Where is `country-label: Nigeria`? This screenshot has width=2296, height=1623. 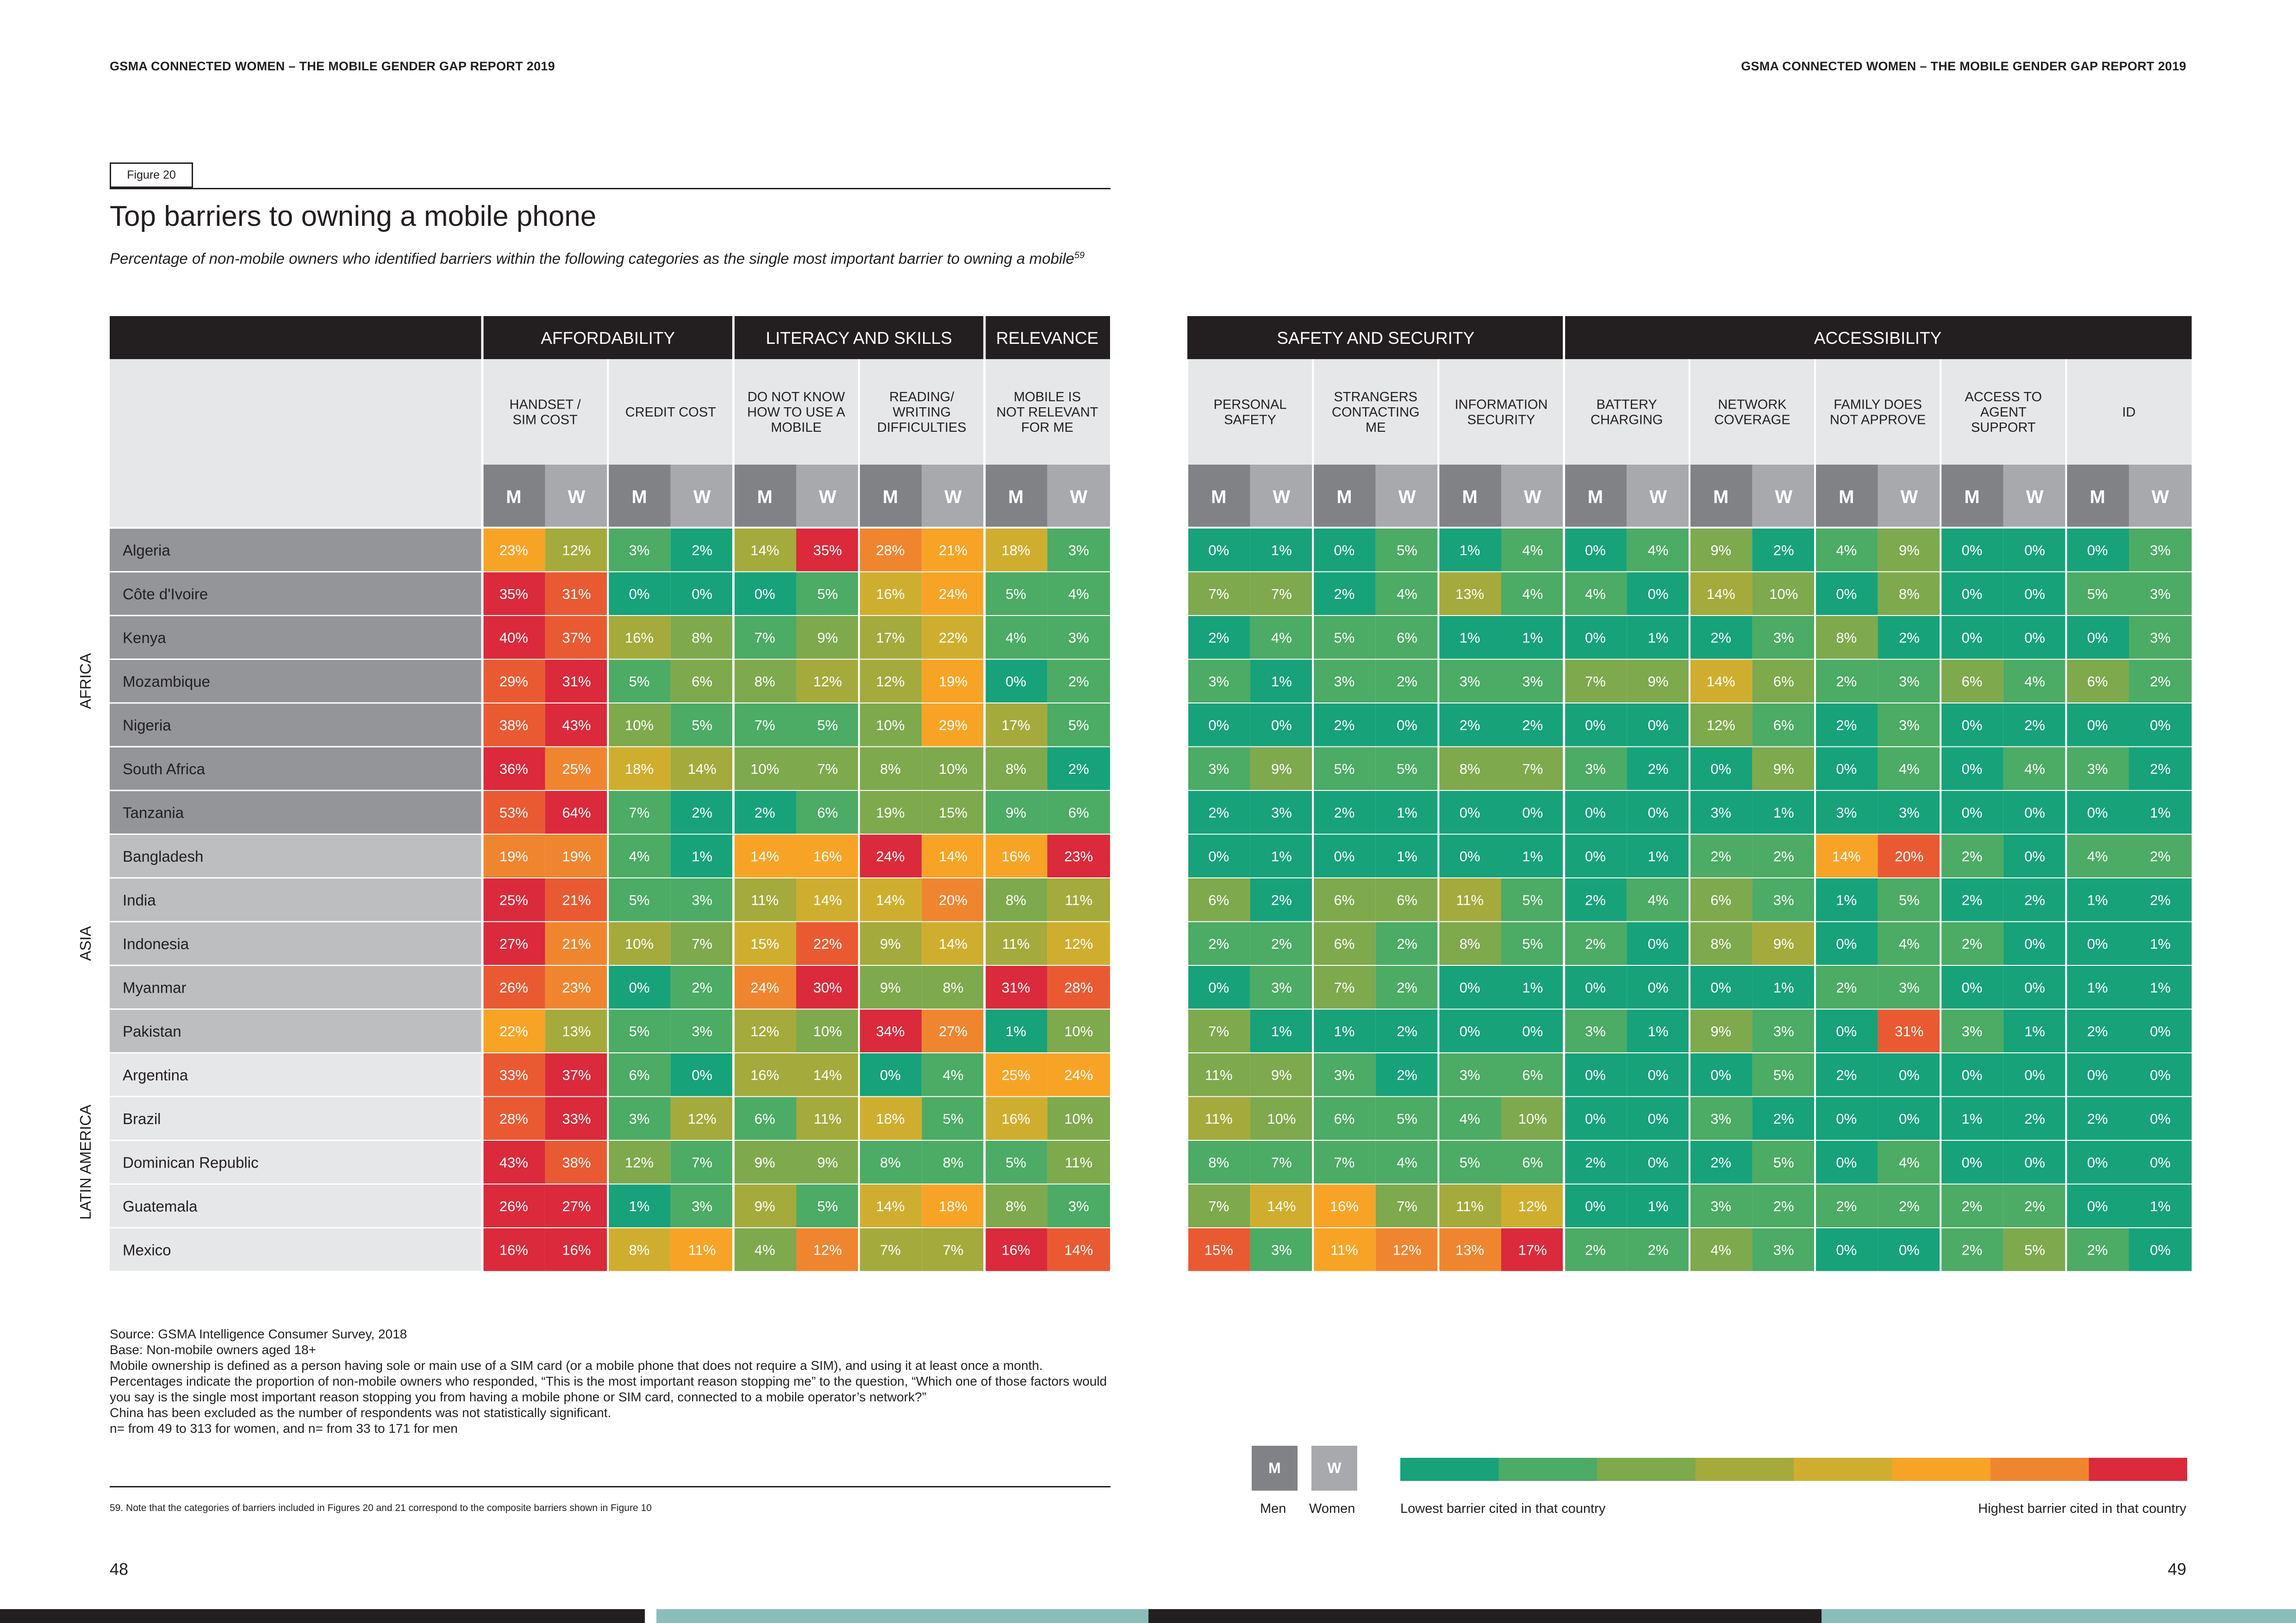 country-label: Nigeria is located at coordinates (147, 725).